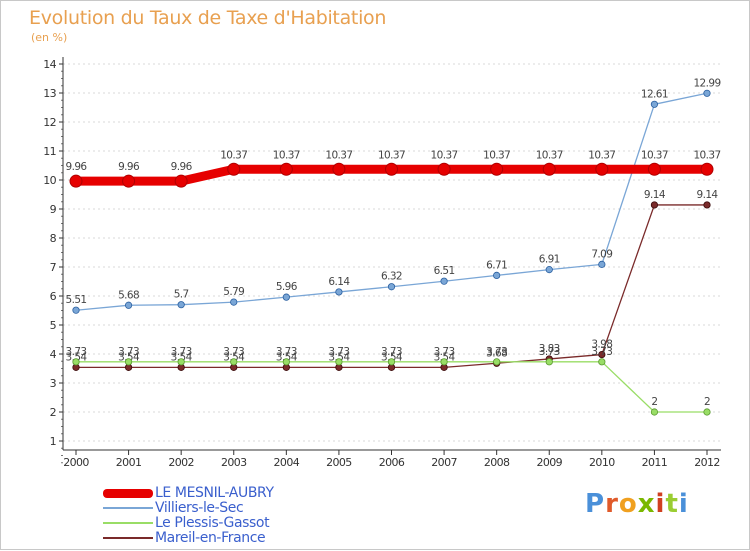 This screenshot has height=551, width=750. I want to click on x-tick-label: 2010, so click(602, 462).